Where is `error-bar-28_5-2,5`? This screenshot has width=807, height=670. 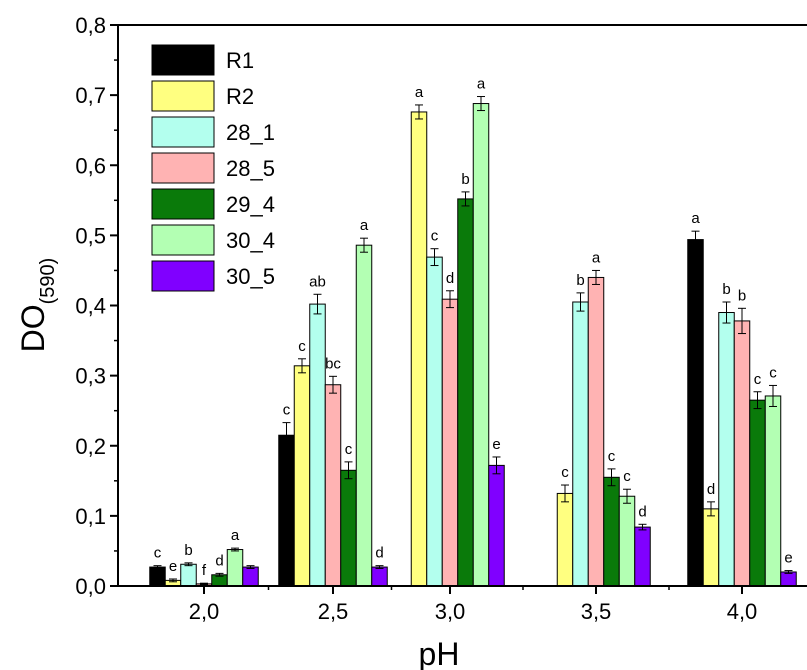
error-bar-28_5-2,5 is located at coordinates (333, 384).